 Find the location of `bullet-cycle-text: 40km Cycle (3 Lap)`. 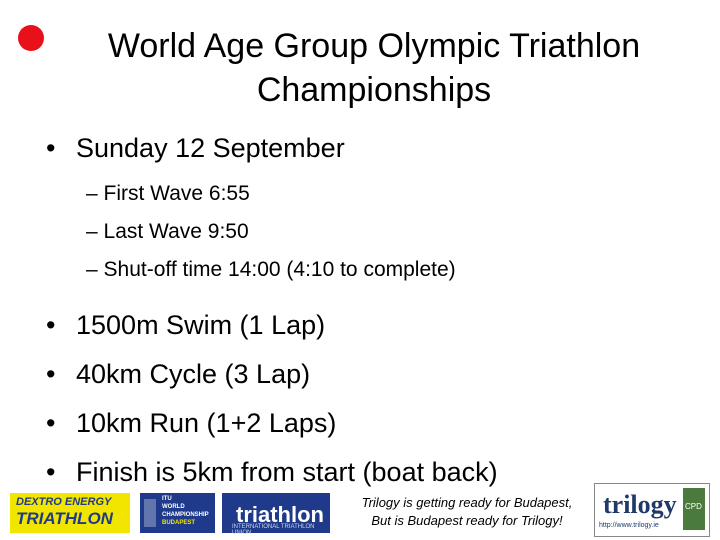

bullet-cycle-text: 40km Cycle (3 Lap) is located at coordinates (193, 374).